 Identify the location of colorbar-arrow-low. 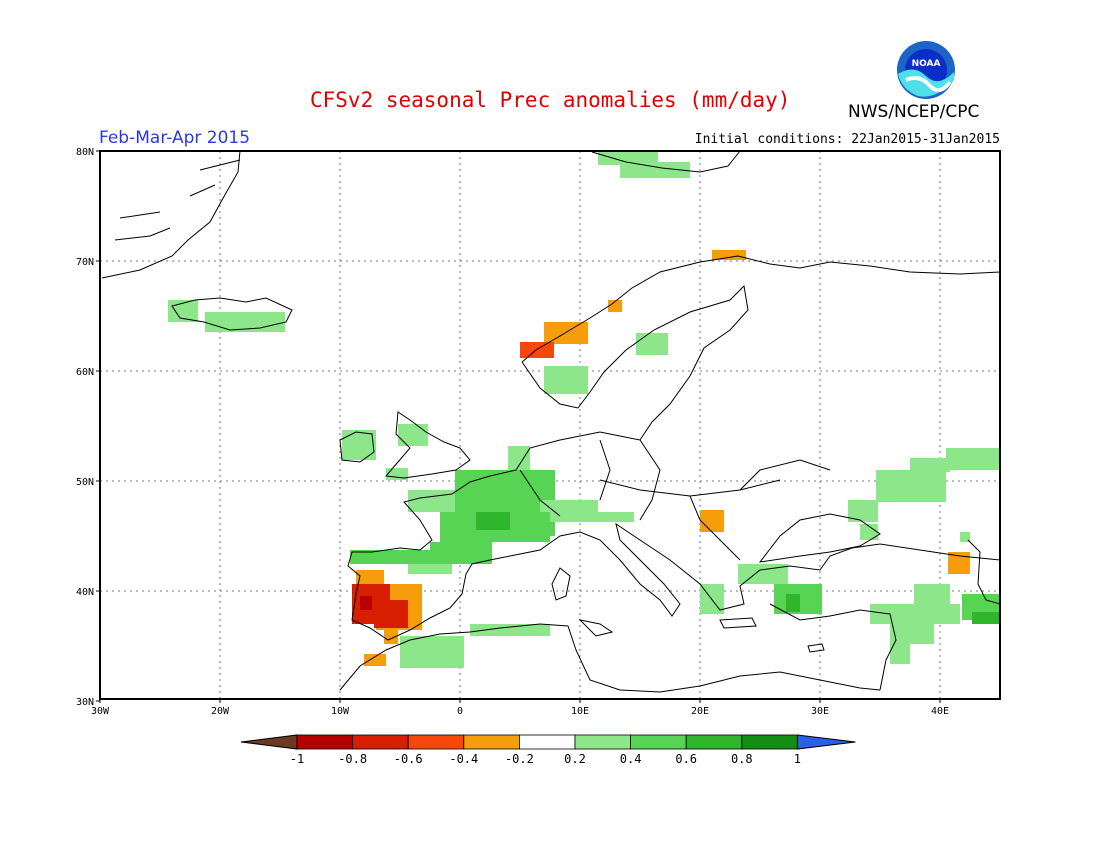
(269, 742).